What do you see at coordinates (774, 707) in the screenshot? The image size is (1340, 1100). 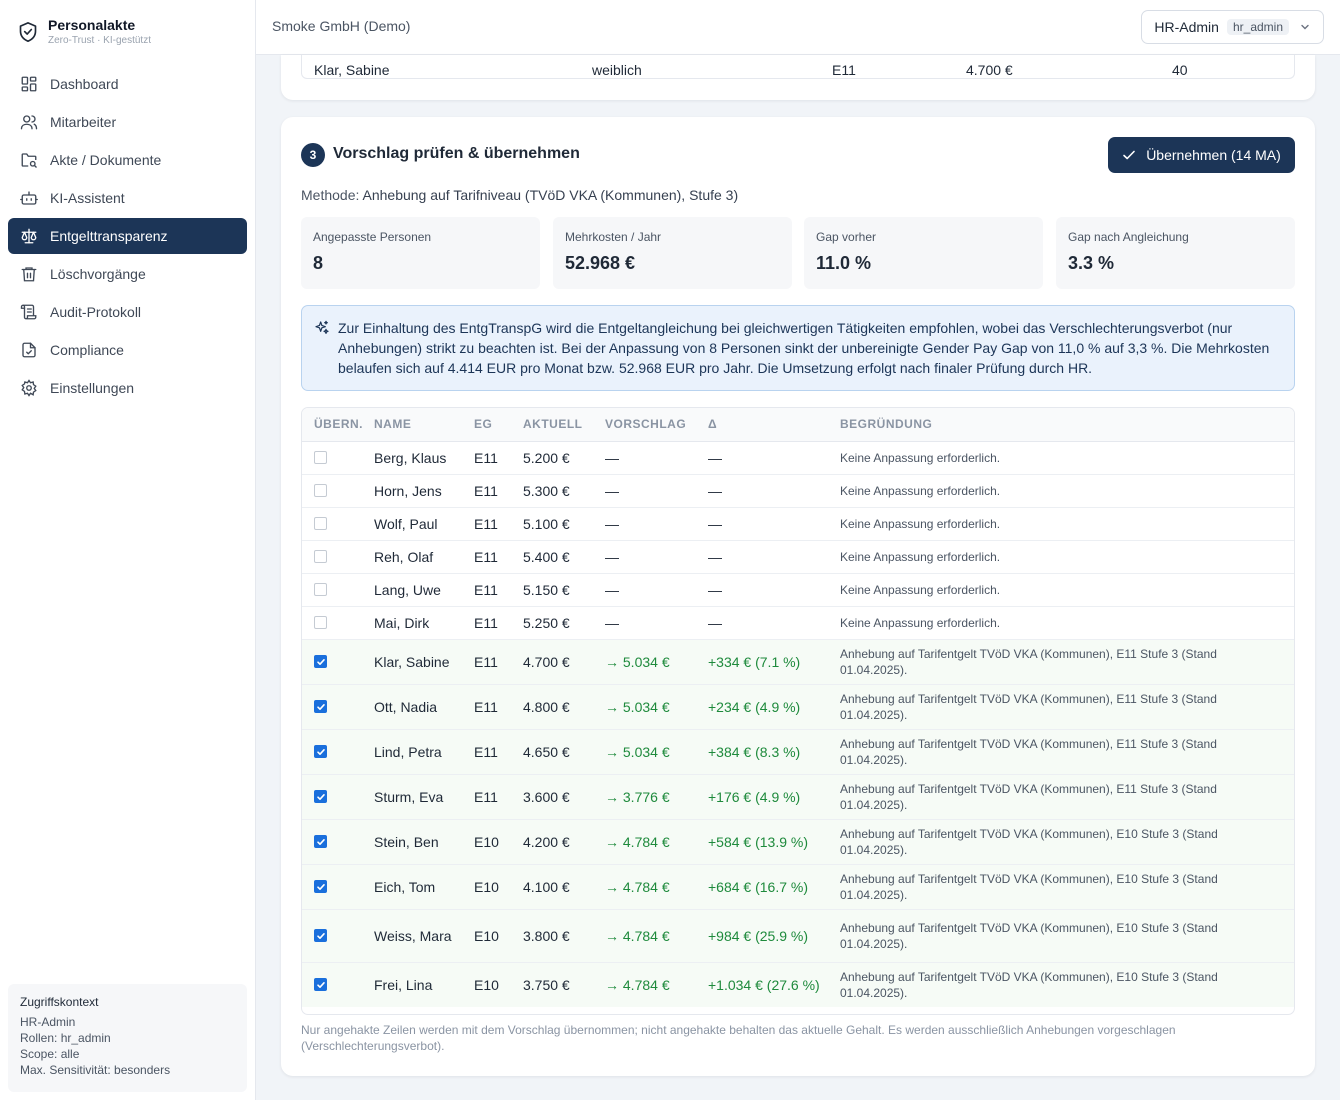 I see `cell-delta: +234 € (4.9 %)` at bounding box center [774, 707].